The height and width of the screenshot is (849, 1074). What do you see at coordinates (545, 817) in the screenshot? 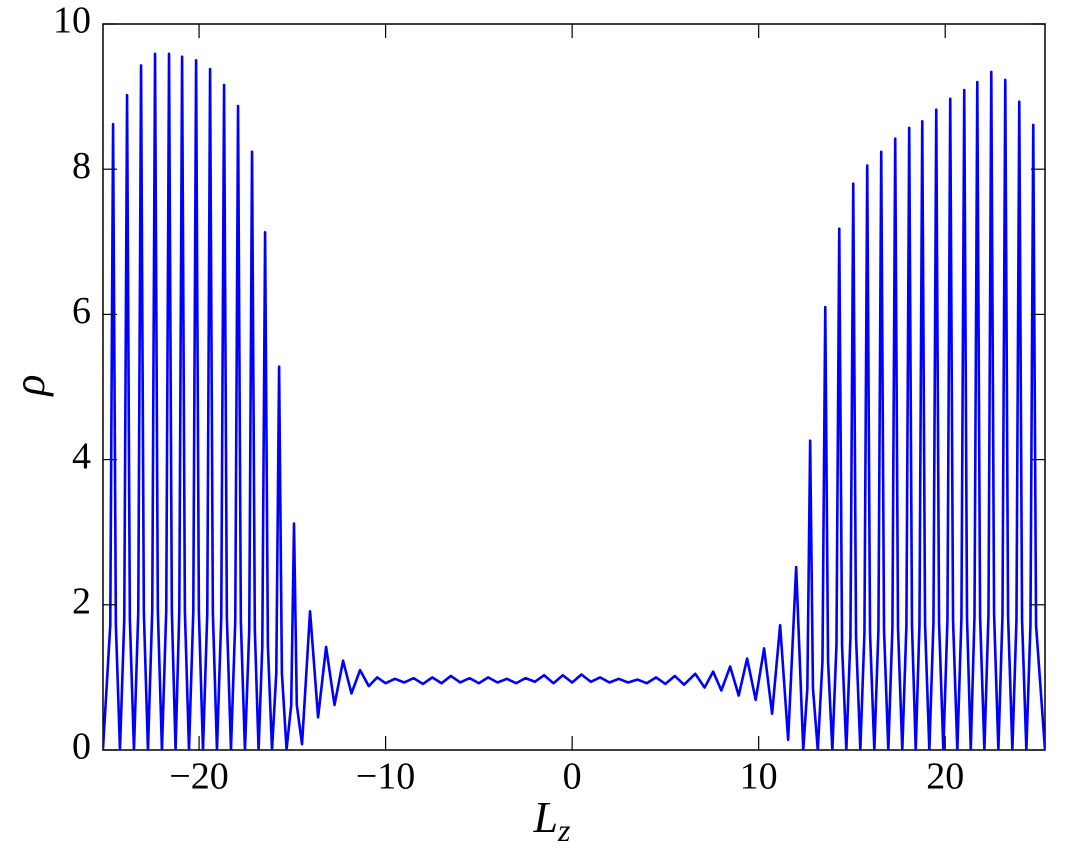
I see `x-axis-label-main: L` at bounding box center [545, 817].